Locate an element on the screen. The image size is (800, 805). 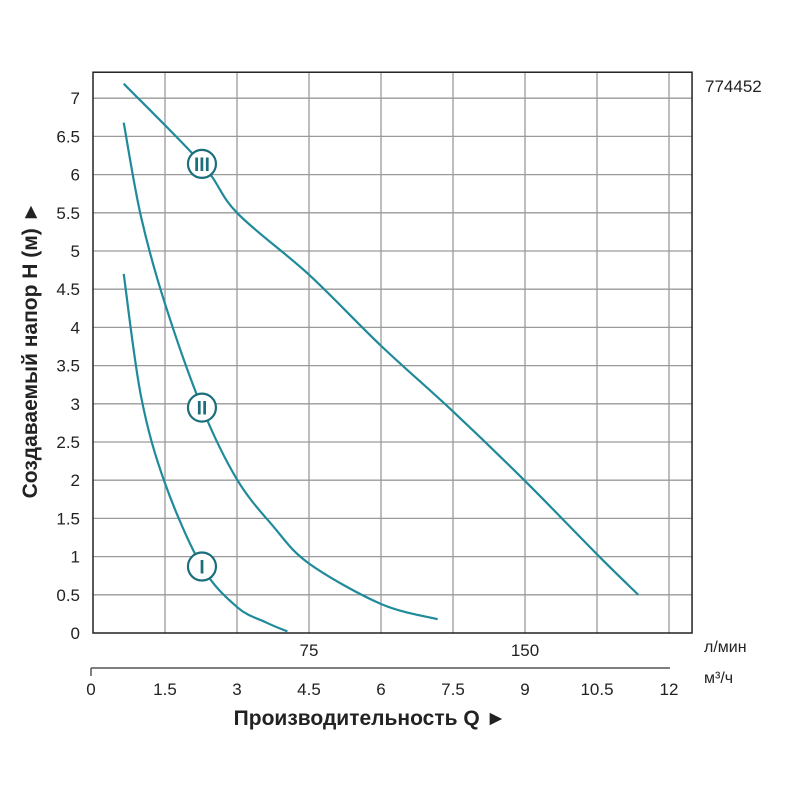
y-tick-label: 7 is located at coordinates (75, 98).